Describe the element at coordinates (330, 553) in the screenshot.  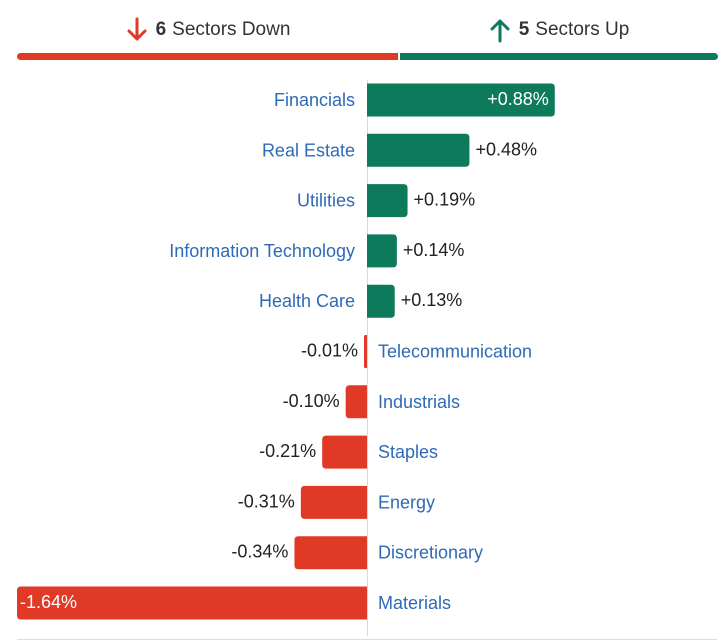
I see `bar-discretionary` at that location.